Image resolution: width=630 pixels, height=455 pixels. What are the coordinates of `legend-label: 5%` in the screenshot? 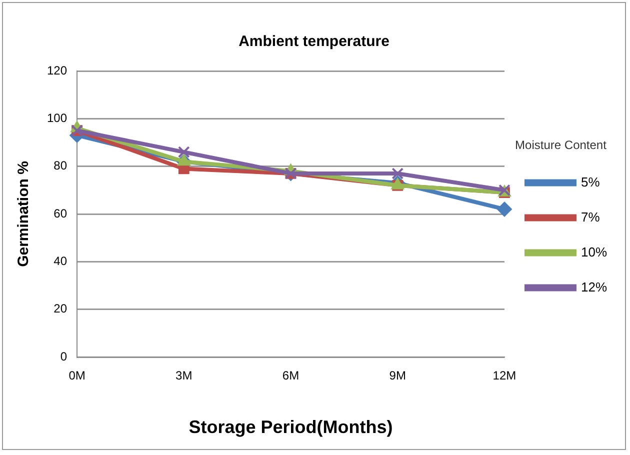 It's located at (590, 182).